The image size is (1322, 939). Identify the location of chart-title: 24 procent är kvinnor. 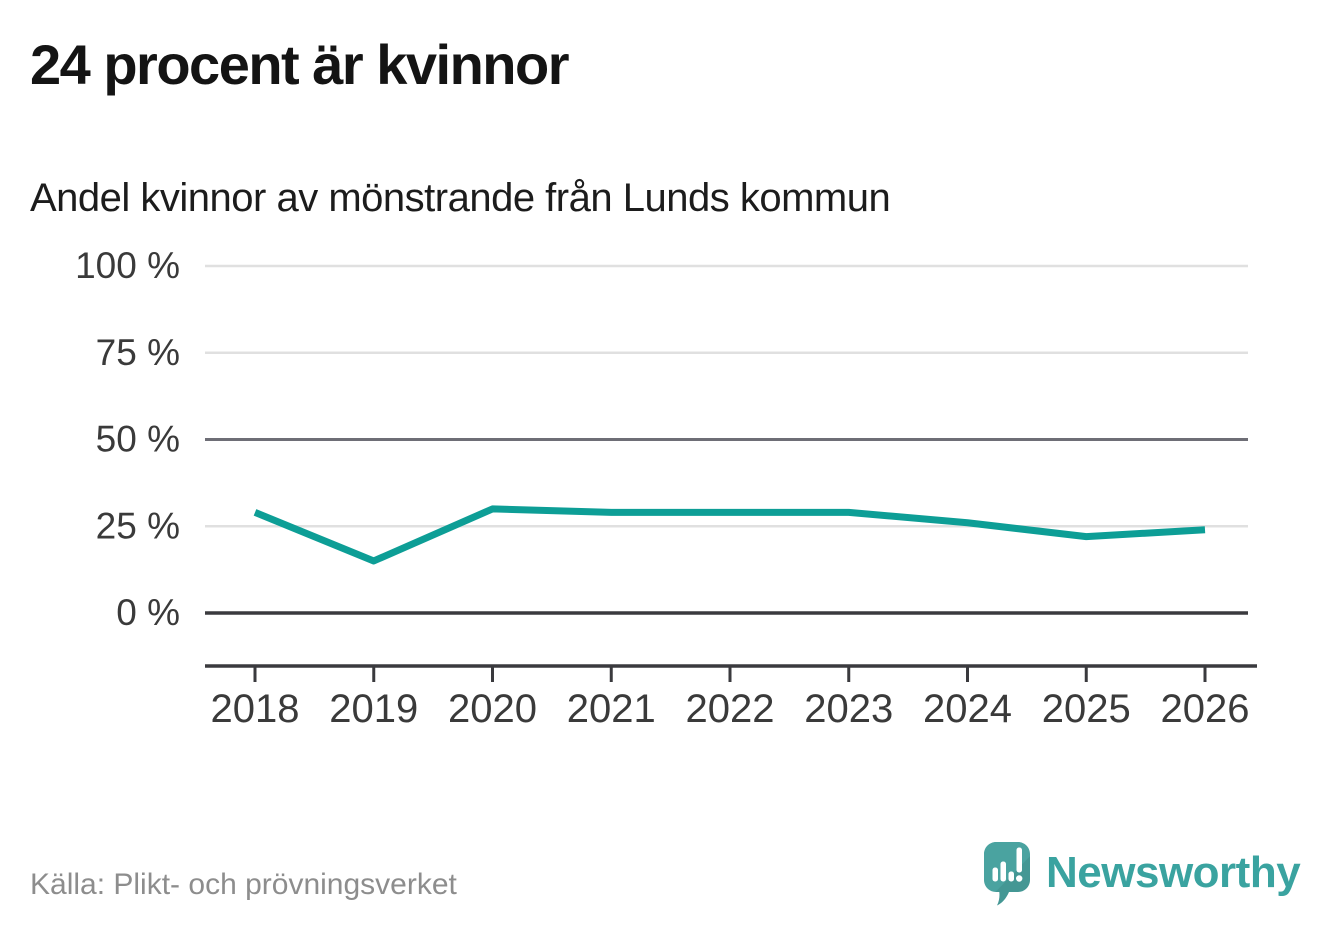
(300, 64).